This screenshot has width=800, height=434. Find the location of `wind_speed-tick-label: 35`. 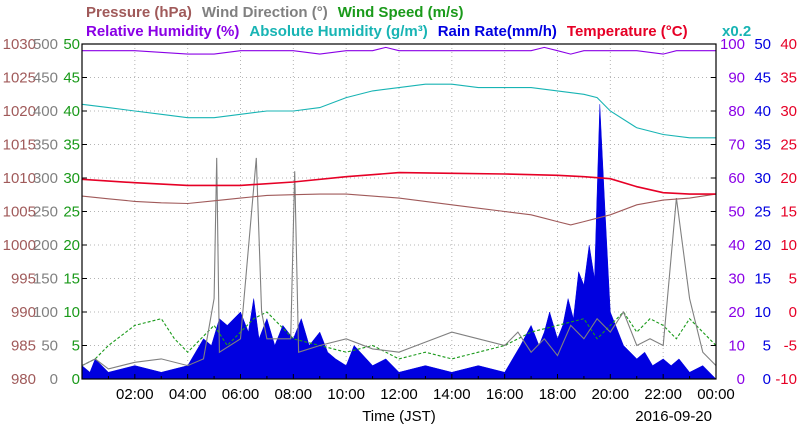

wind_speed-tick-label: 35 is located at coordinates (71, 145).